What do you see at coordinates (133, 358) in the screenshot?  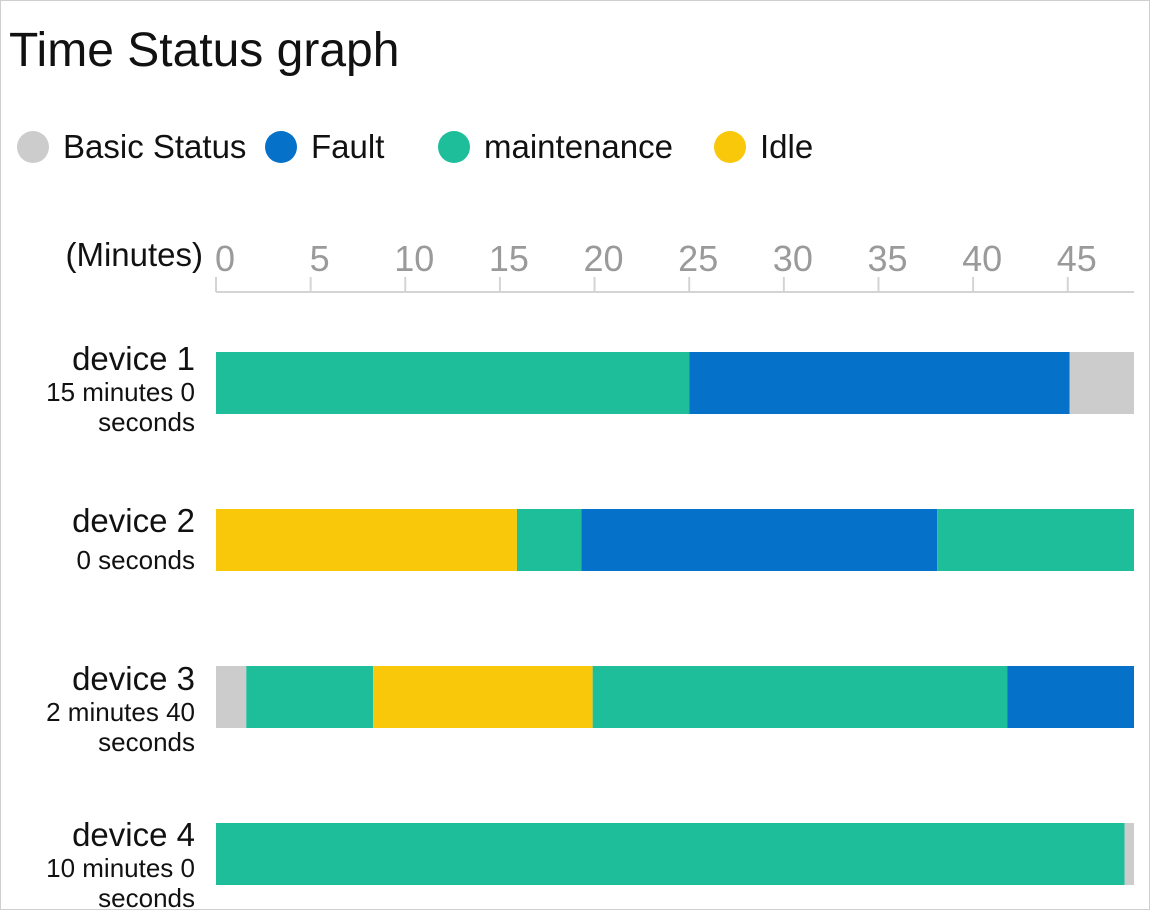 I see `device-name: device 1` at bounding box center [133, 358].